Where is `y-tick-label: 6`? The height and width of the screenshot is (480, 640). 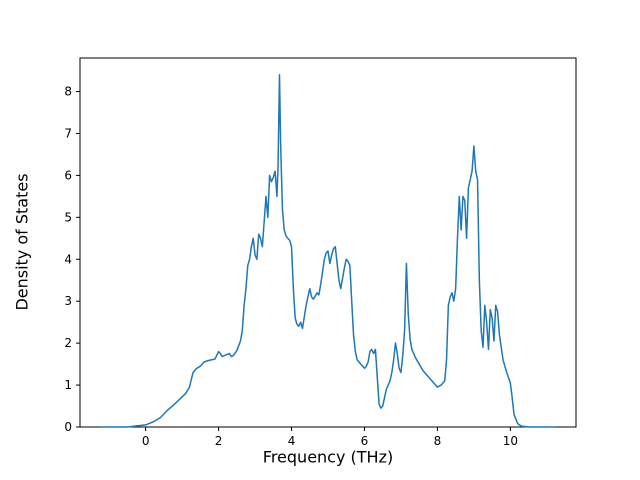 y-tick-label: 6 is located at coordinates (68, 175).